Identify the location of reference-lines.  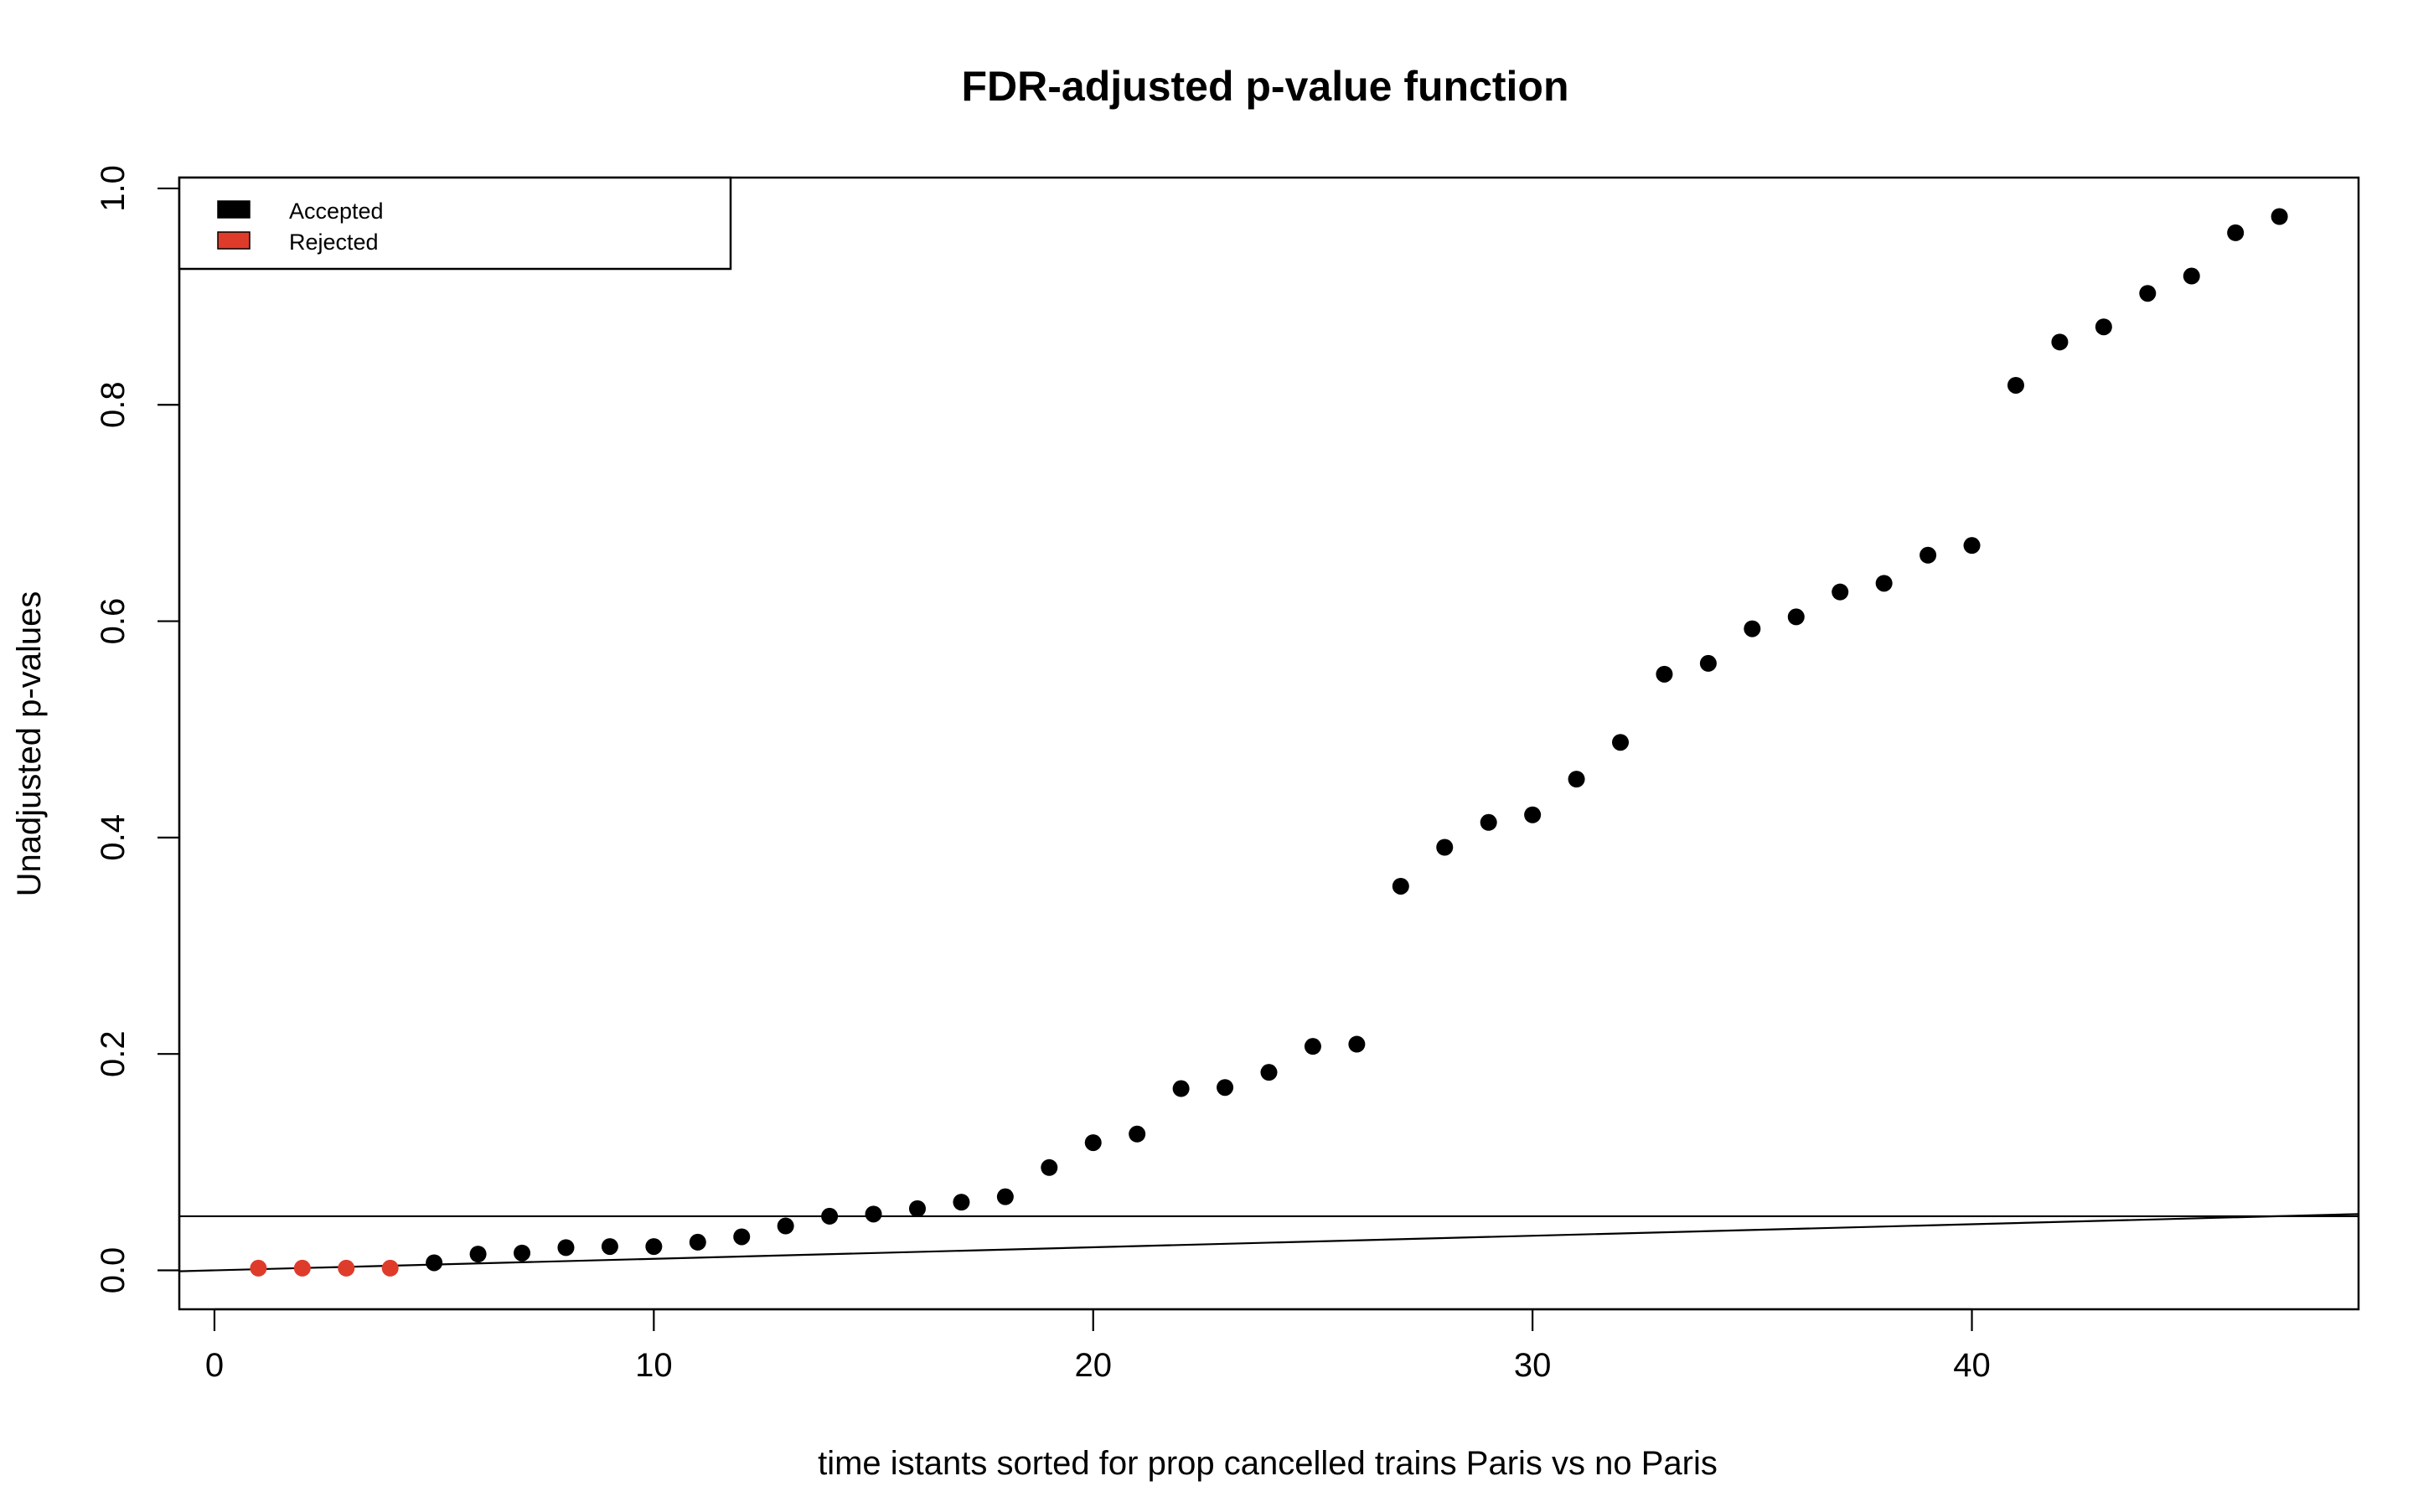
(1268, 1242).